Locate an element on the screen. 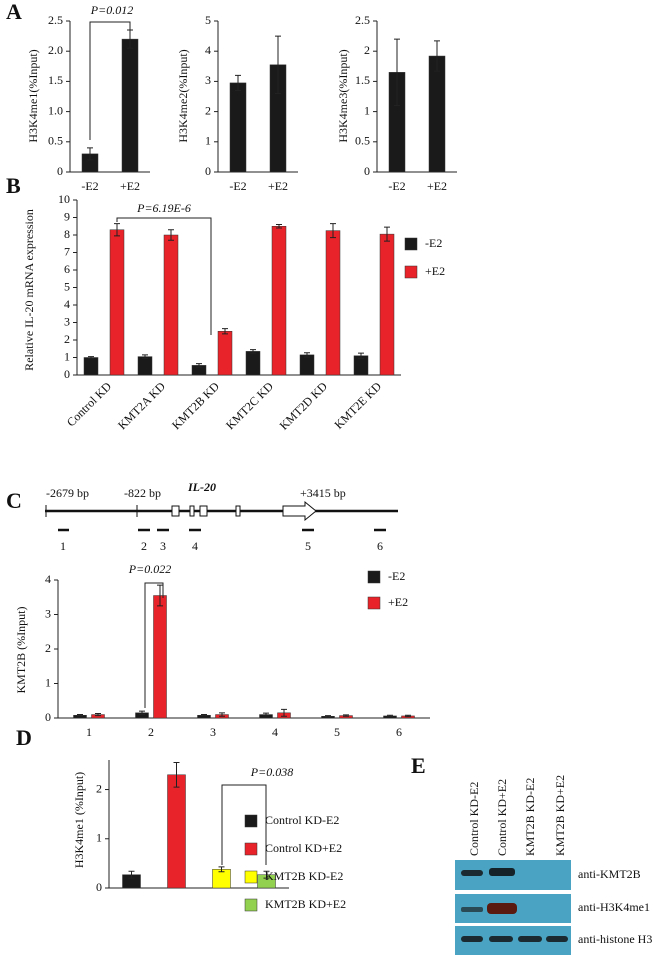  exon-arrow is located at coordinates (299, 511).